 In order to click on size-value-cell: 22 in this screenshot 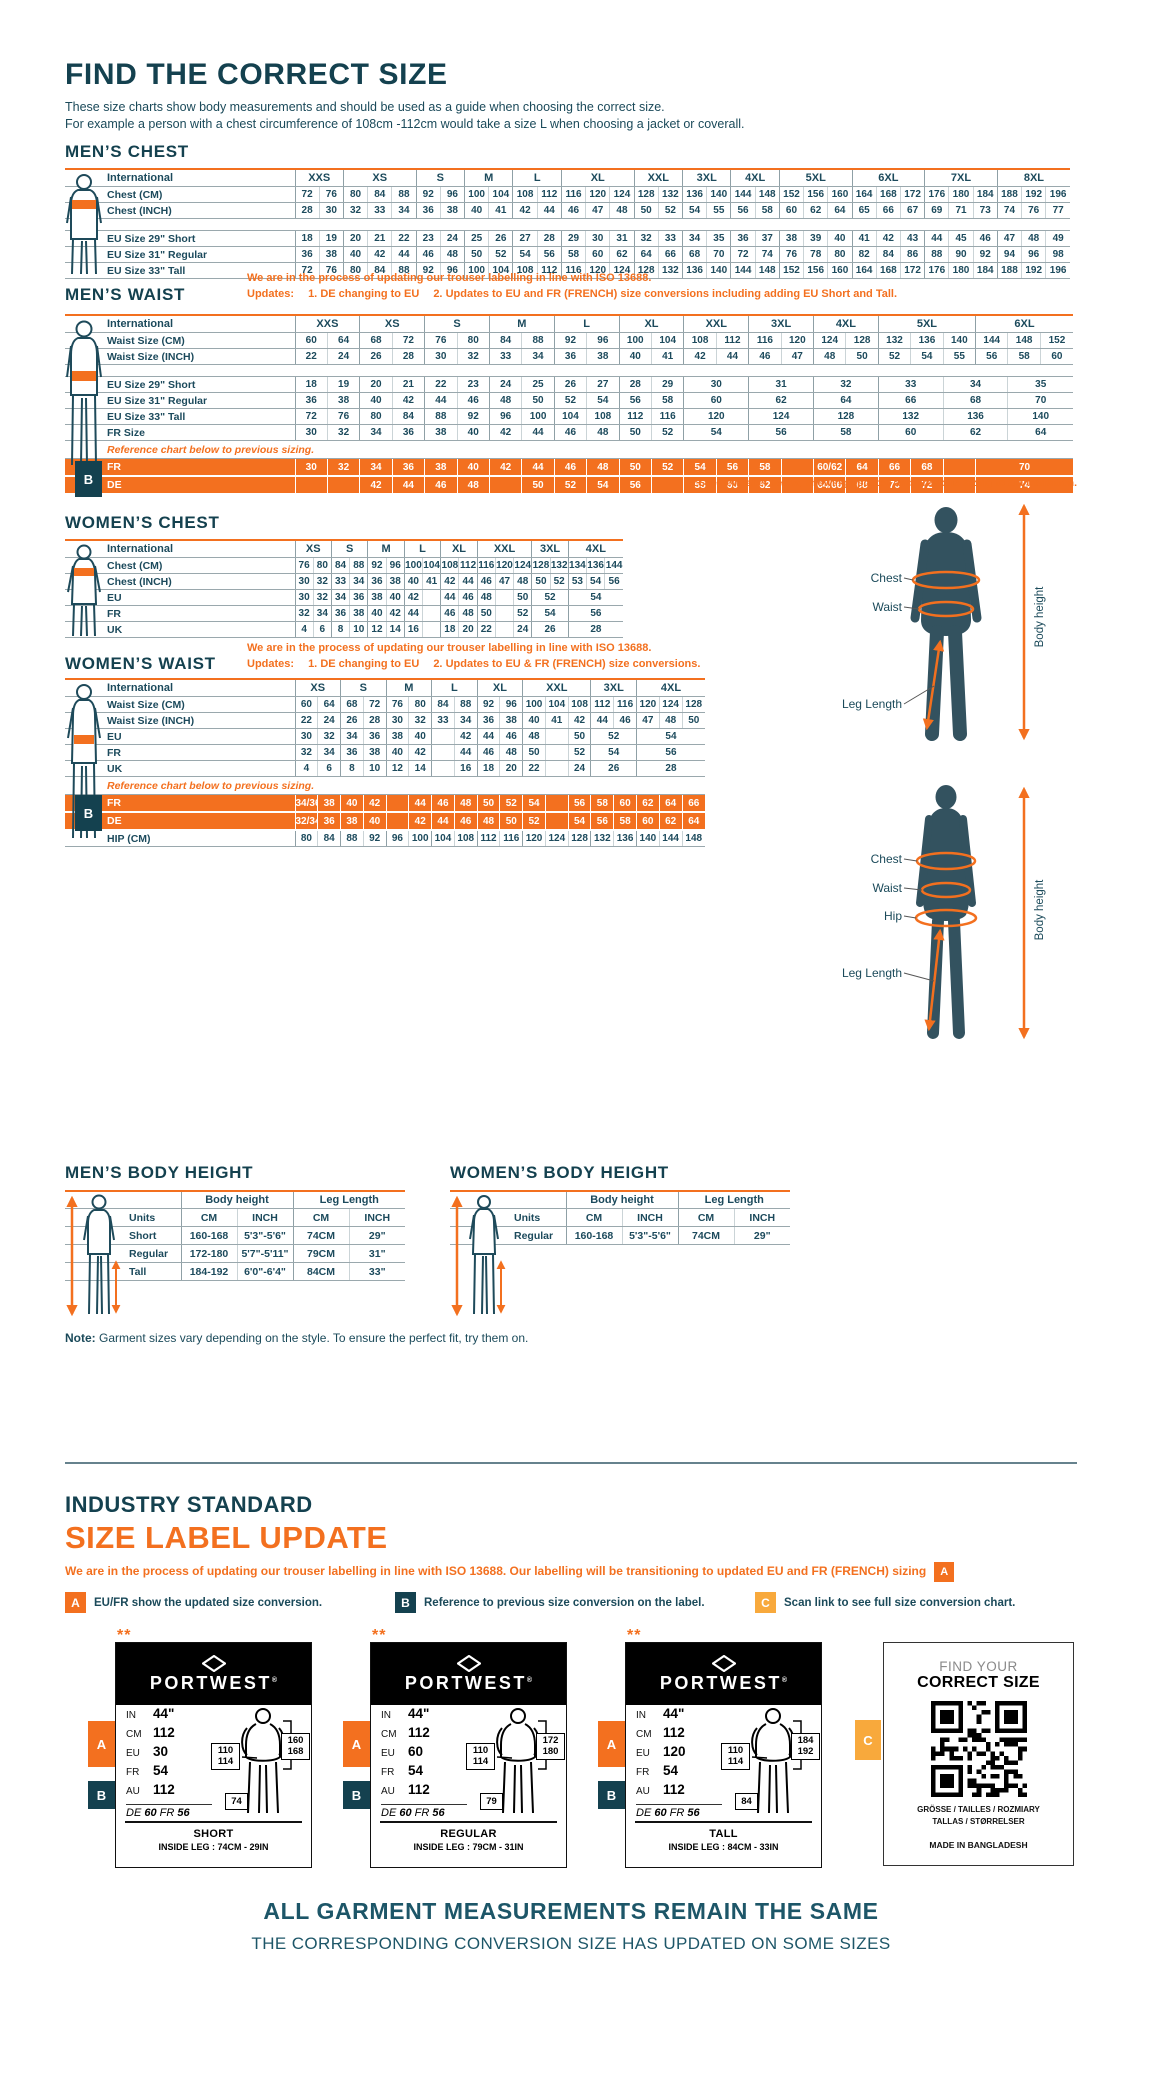, I will do `click(534, 768)`.